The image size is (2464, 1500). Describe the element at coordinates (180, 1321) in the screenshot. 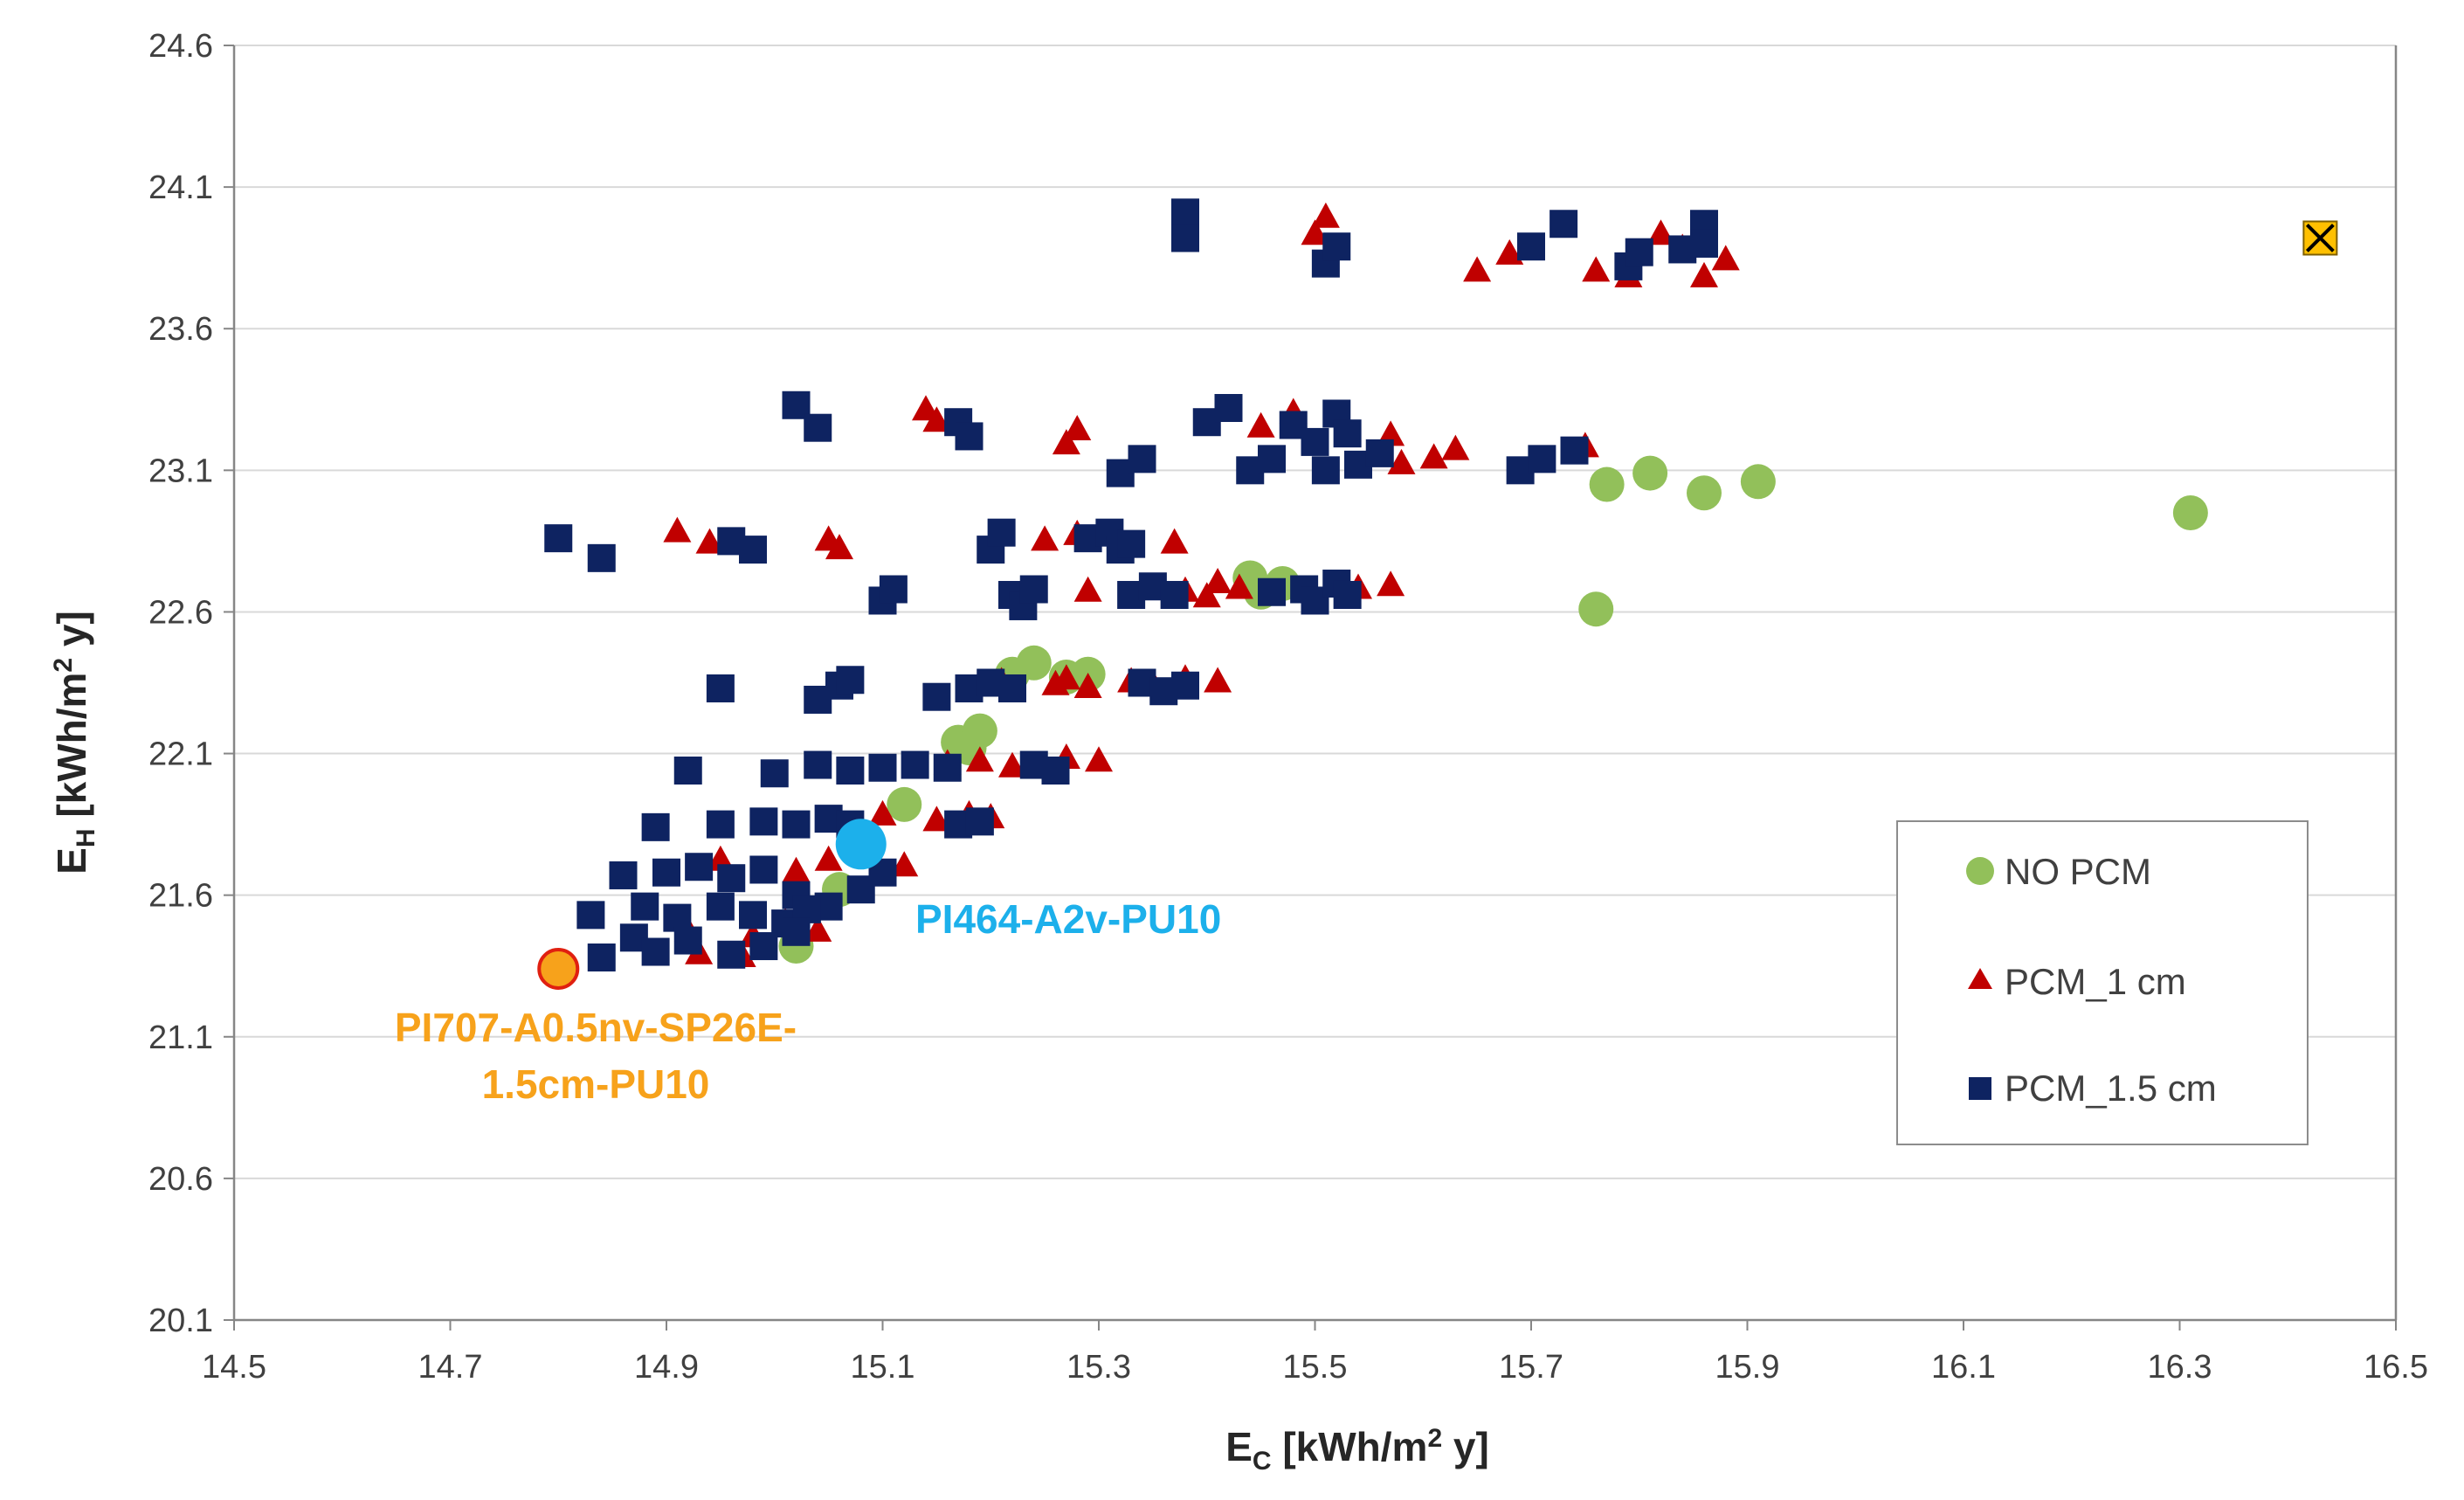

I see `y-tick-label: 20.1` at that location.